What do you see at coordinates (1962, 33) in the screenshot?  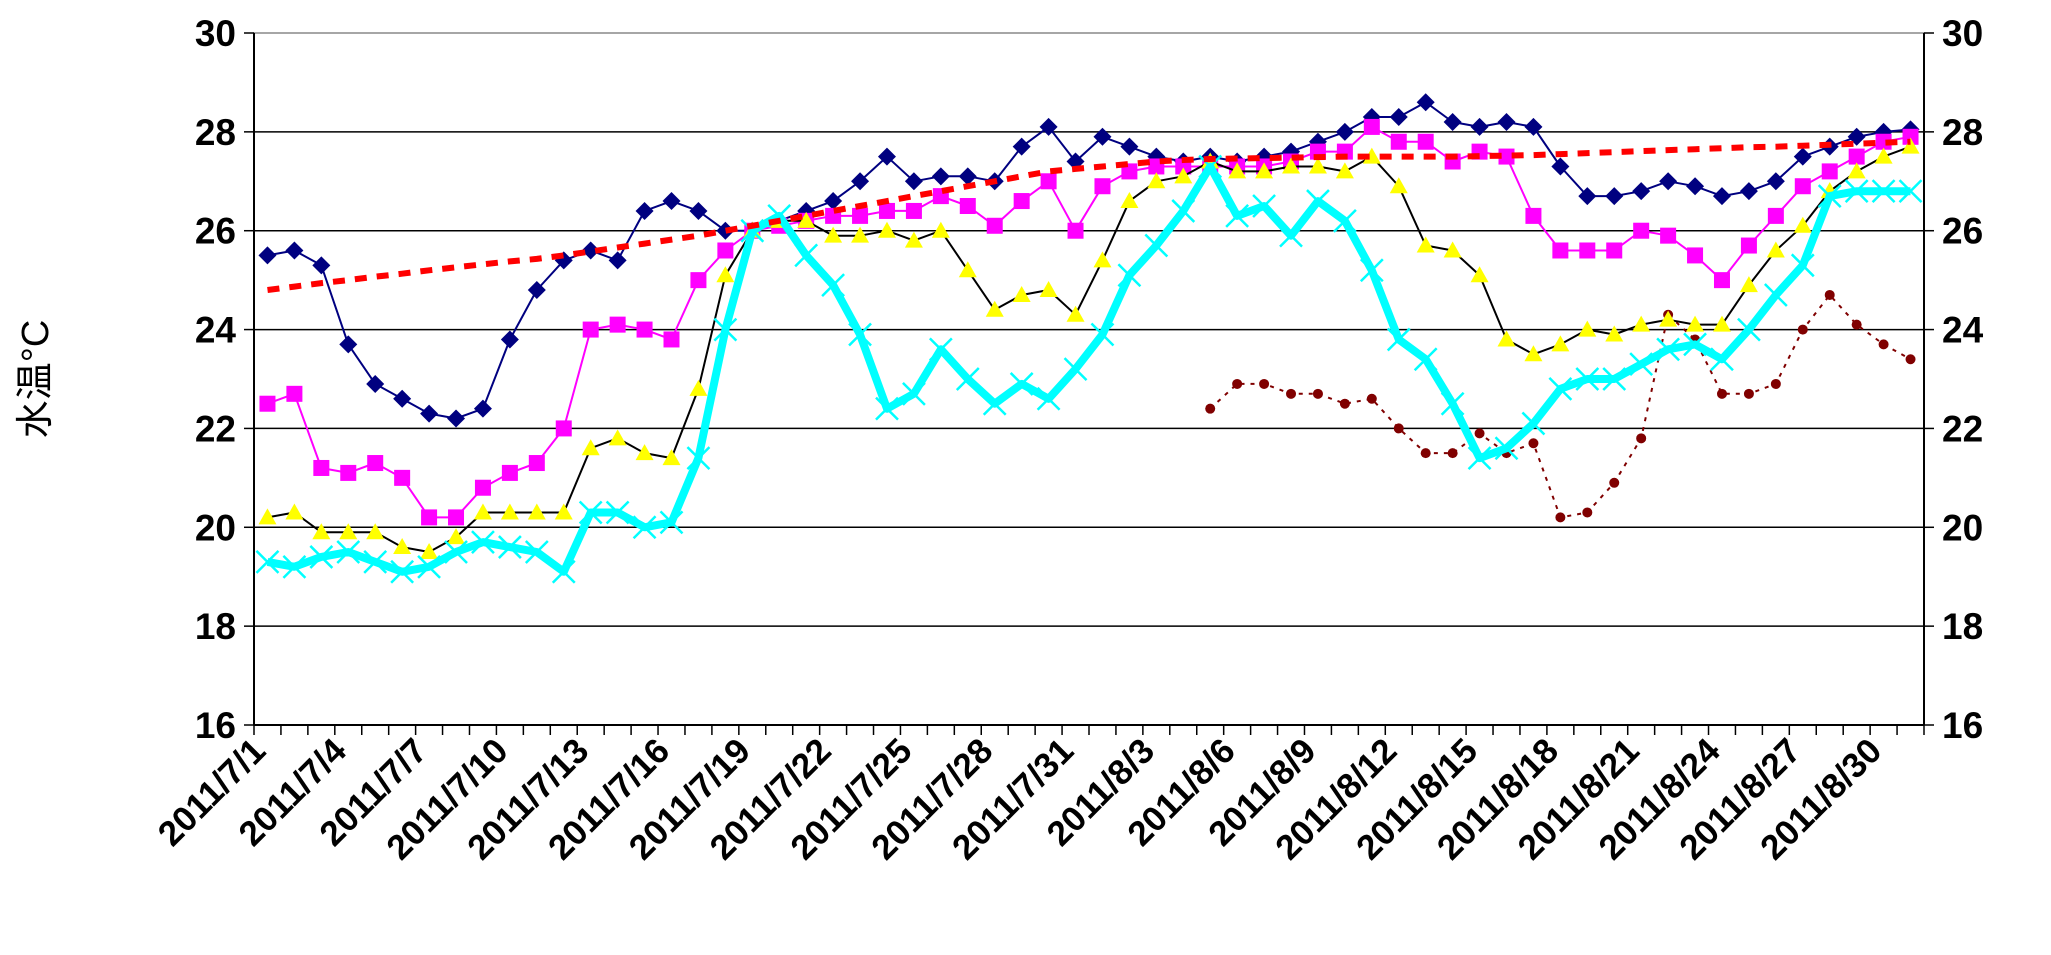 I see `y2-tick-label: 30` at bounding box center [1962, 33].